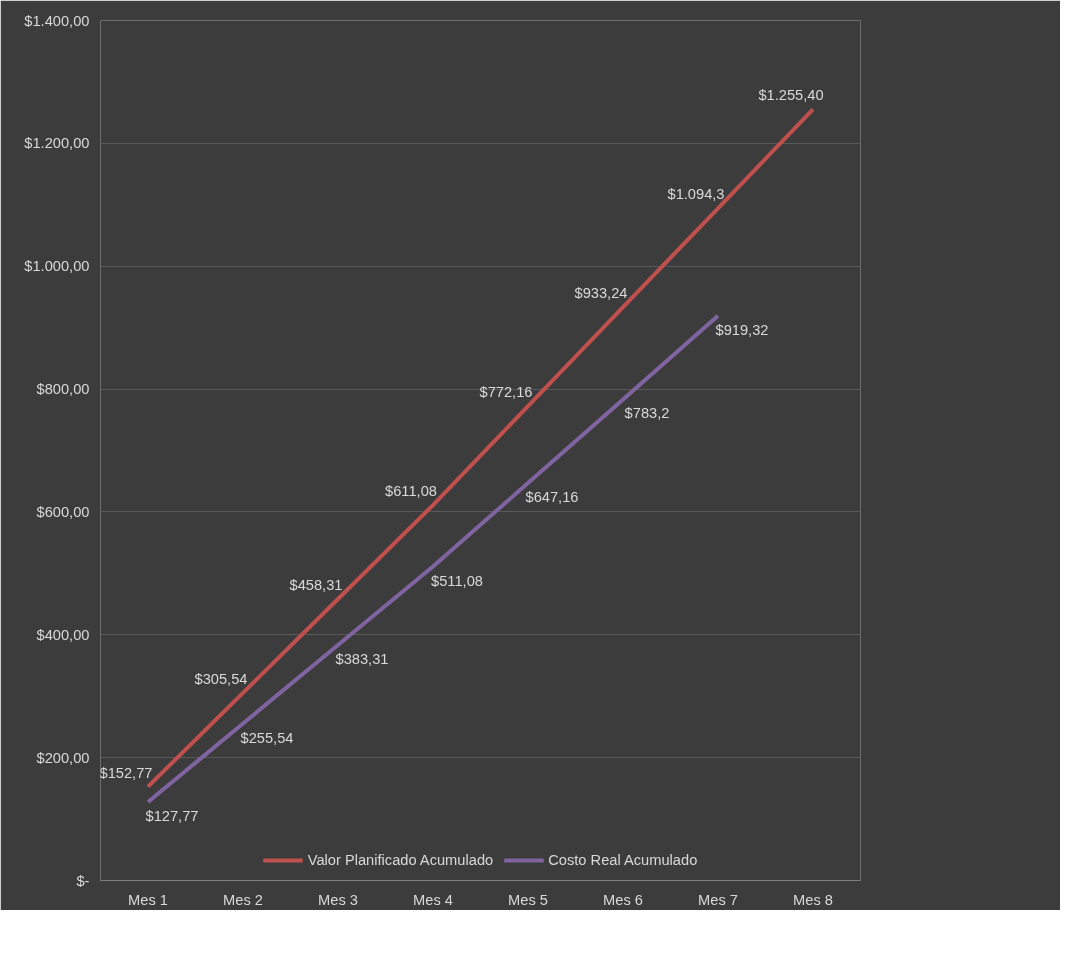 This screenshot has height=976, width=1073. What do you see at coordinates (400, 860) in the screenshot?
I see `legend-label: Valor Planificado Acumulado` at bounding box center [400, 860].